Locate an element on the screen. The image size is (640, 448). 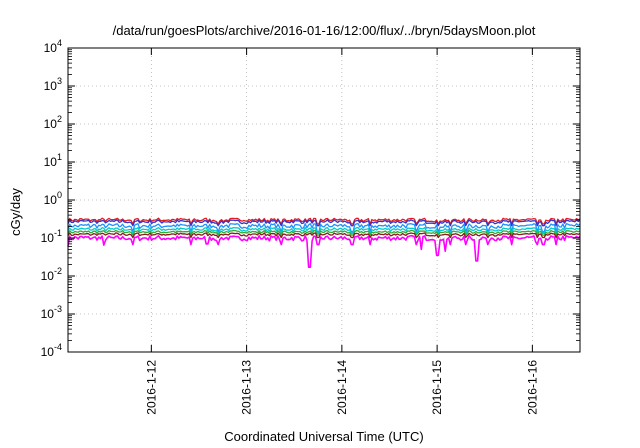
x-tick-label: 2016-1-16 is located at coordinates (532, 387).